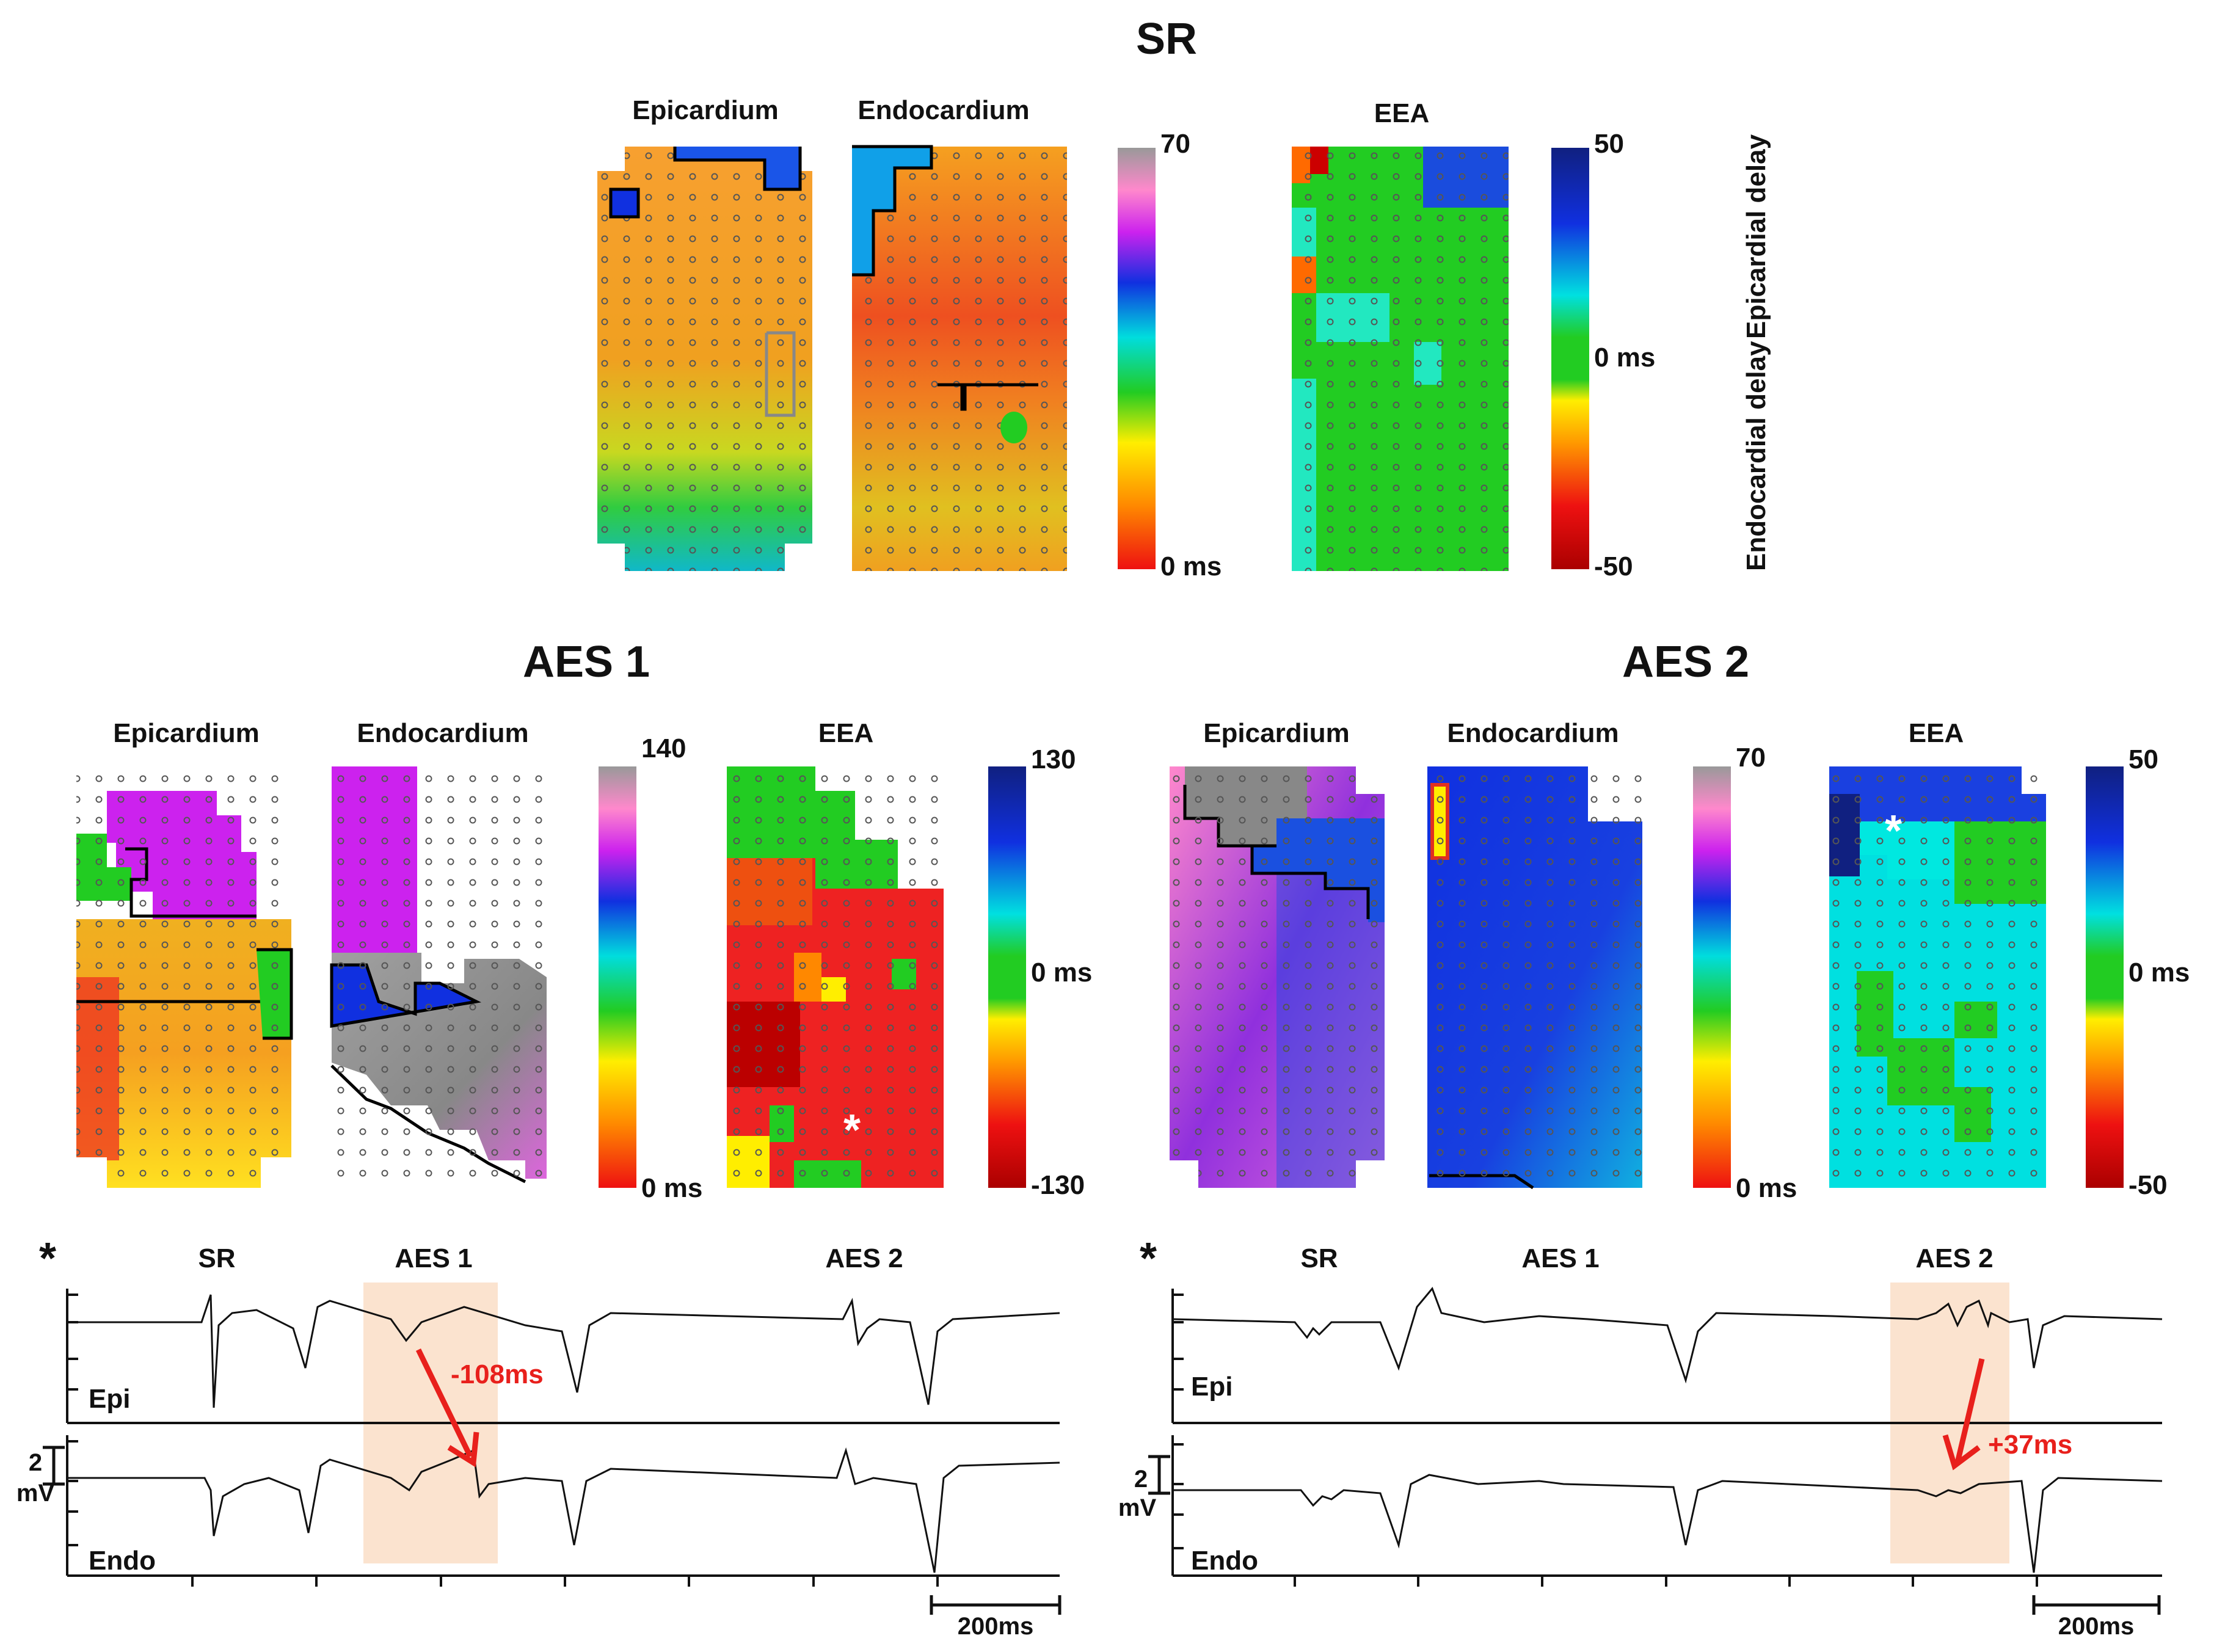 This screenshot has width=2214, height=1652. Describe the element at coordinates (1712, 977) in the screenshot. I see `aes2-activation-scale` at that location.